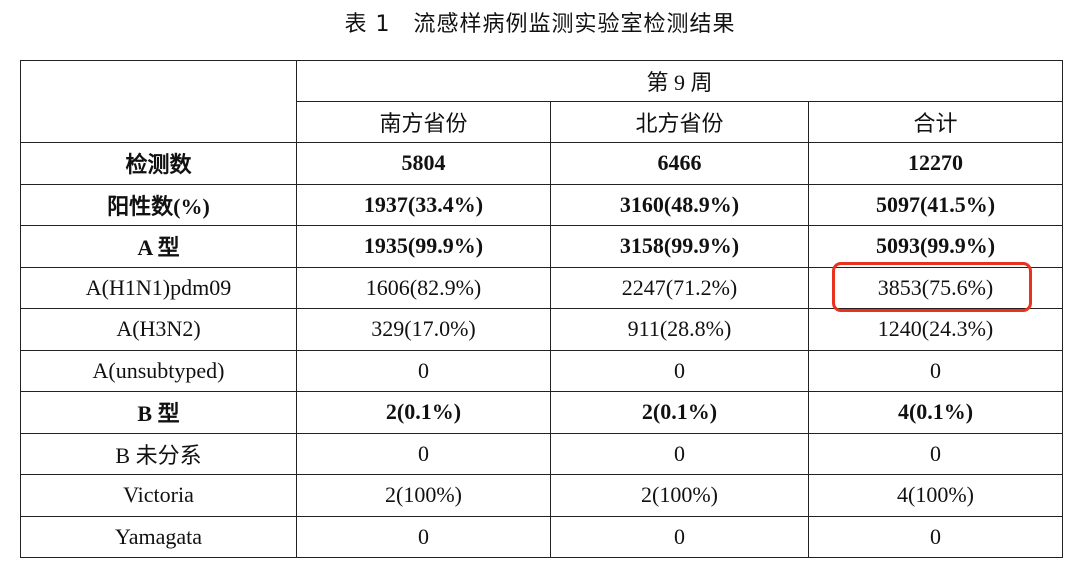  What do you see at coordinates (935, 495) in the screenshot?
I see `data-cell: 4(100%)` at bounding box center [935, 495].